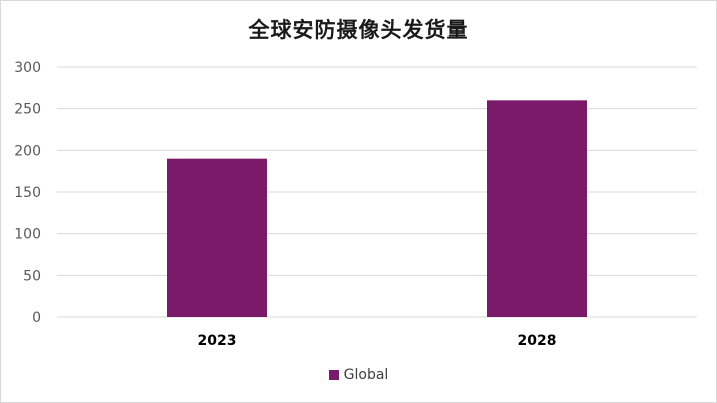 The width and height of the screenshot is (717, 403). What do you see at coordinates (27, 110) in the screenshot?
I see `y-tick-label: 250` at bounding box center [27, 110].